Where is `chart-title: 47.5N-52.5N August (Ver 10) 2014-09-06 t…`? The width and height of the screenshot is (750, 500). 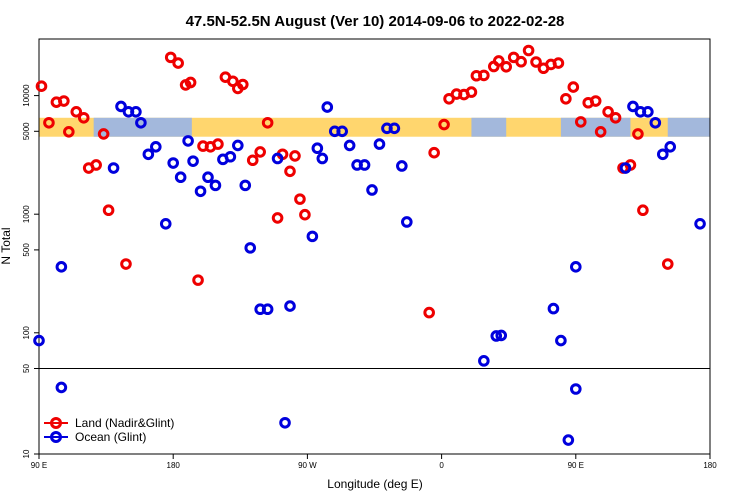 chart-title: 47.5N-52.5N August (Ver 10) 2014-09-06 t… is located at coordinates (375, 21).